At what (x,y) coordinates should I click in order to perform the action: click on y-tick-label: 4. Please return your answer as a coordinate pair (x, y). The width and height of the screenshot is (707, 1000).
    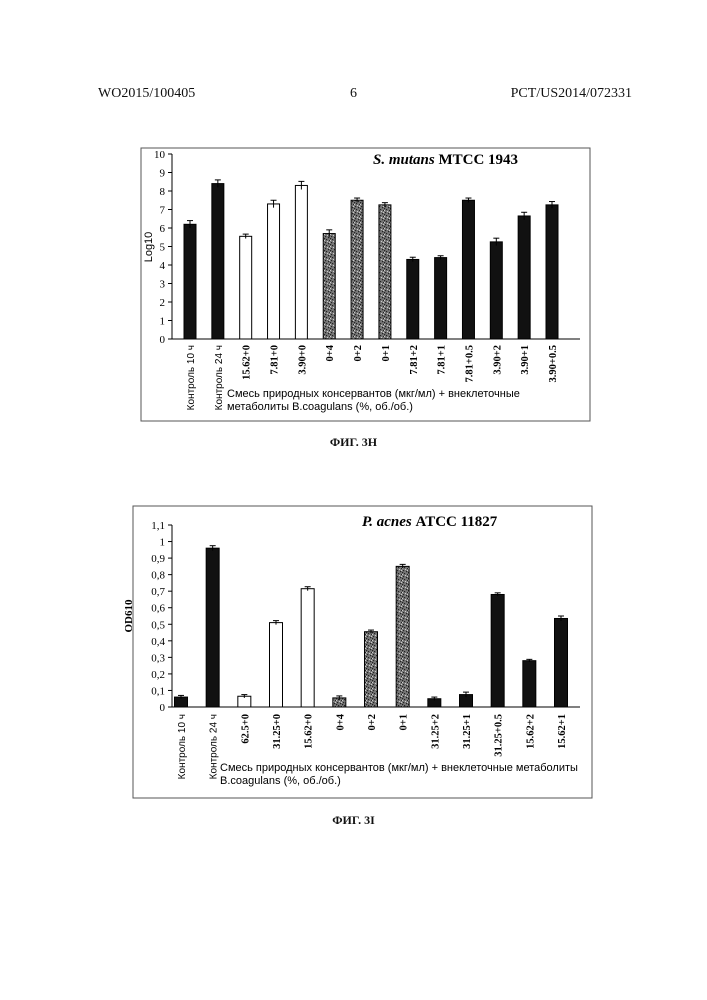
    Looking at the image, I should click on (163, 266).